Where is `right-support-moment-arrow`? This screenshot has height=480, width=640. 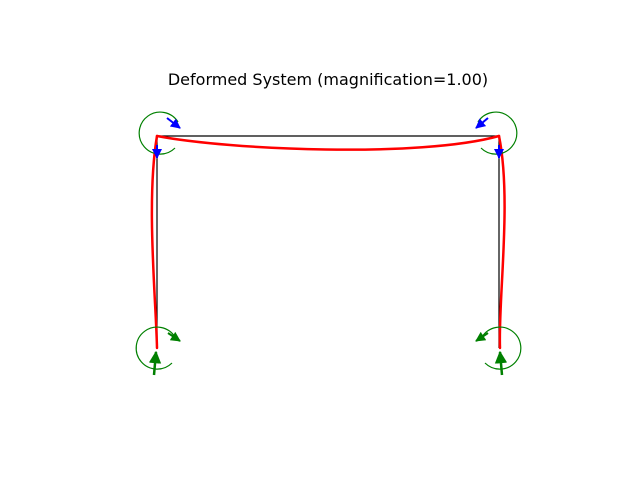
right-support-moment-arrow is located at coordinates (482, 336).